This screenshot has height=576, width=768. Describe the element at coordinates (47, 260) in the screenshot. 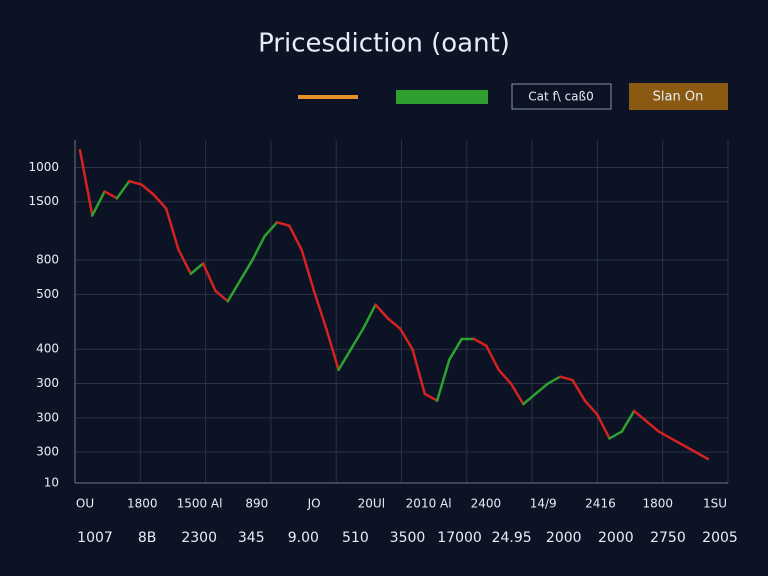

I see `y-tick-label: 800` at that location.